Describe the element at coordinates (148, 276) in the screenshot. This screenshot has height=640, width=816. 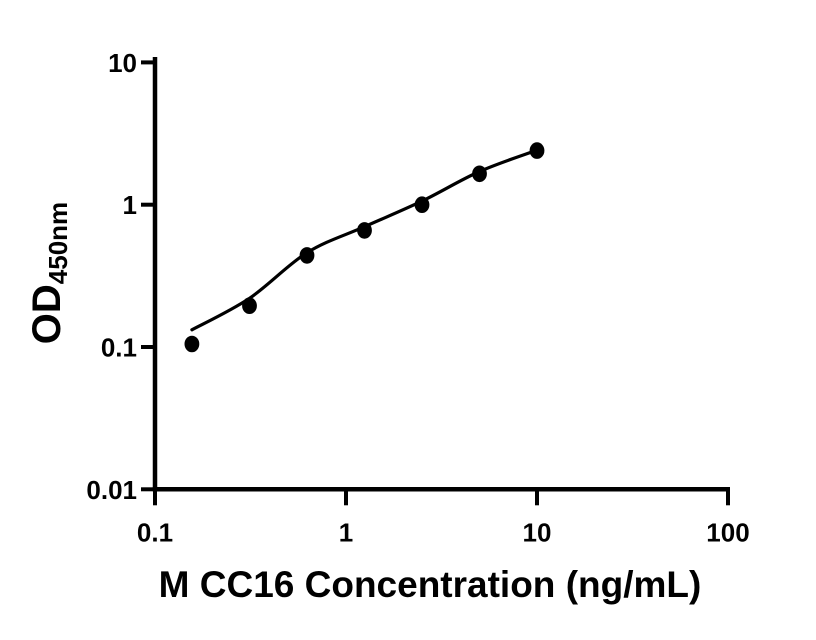
I see `y-axis-ticks` at that location.